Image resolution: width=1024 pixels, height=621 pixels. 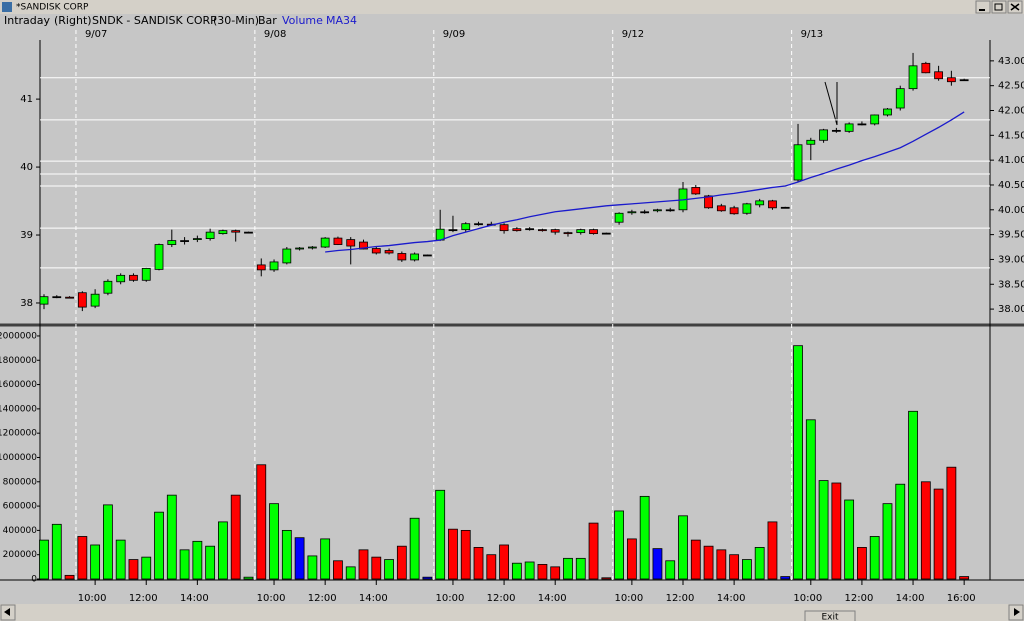 I want to click on restore-icon, so click(x=998, y=7).